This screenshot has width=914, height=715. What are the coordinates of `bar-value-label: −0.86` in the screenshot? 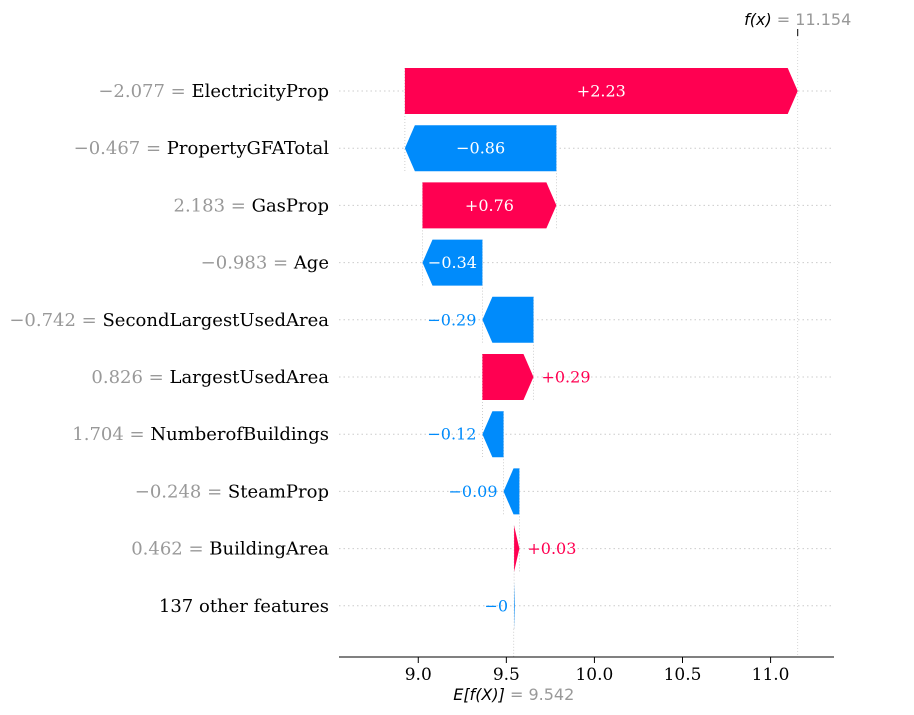 It's located at (480, 148).